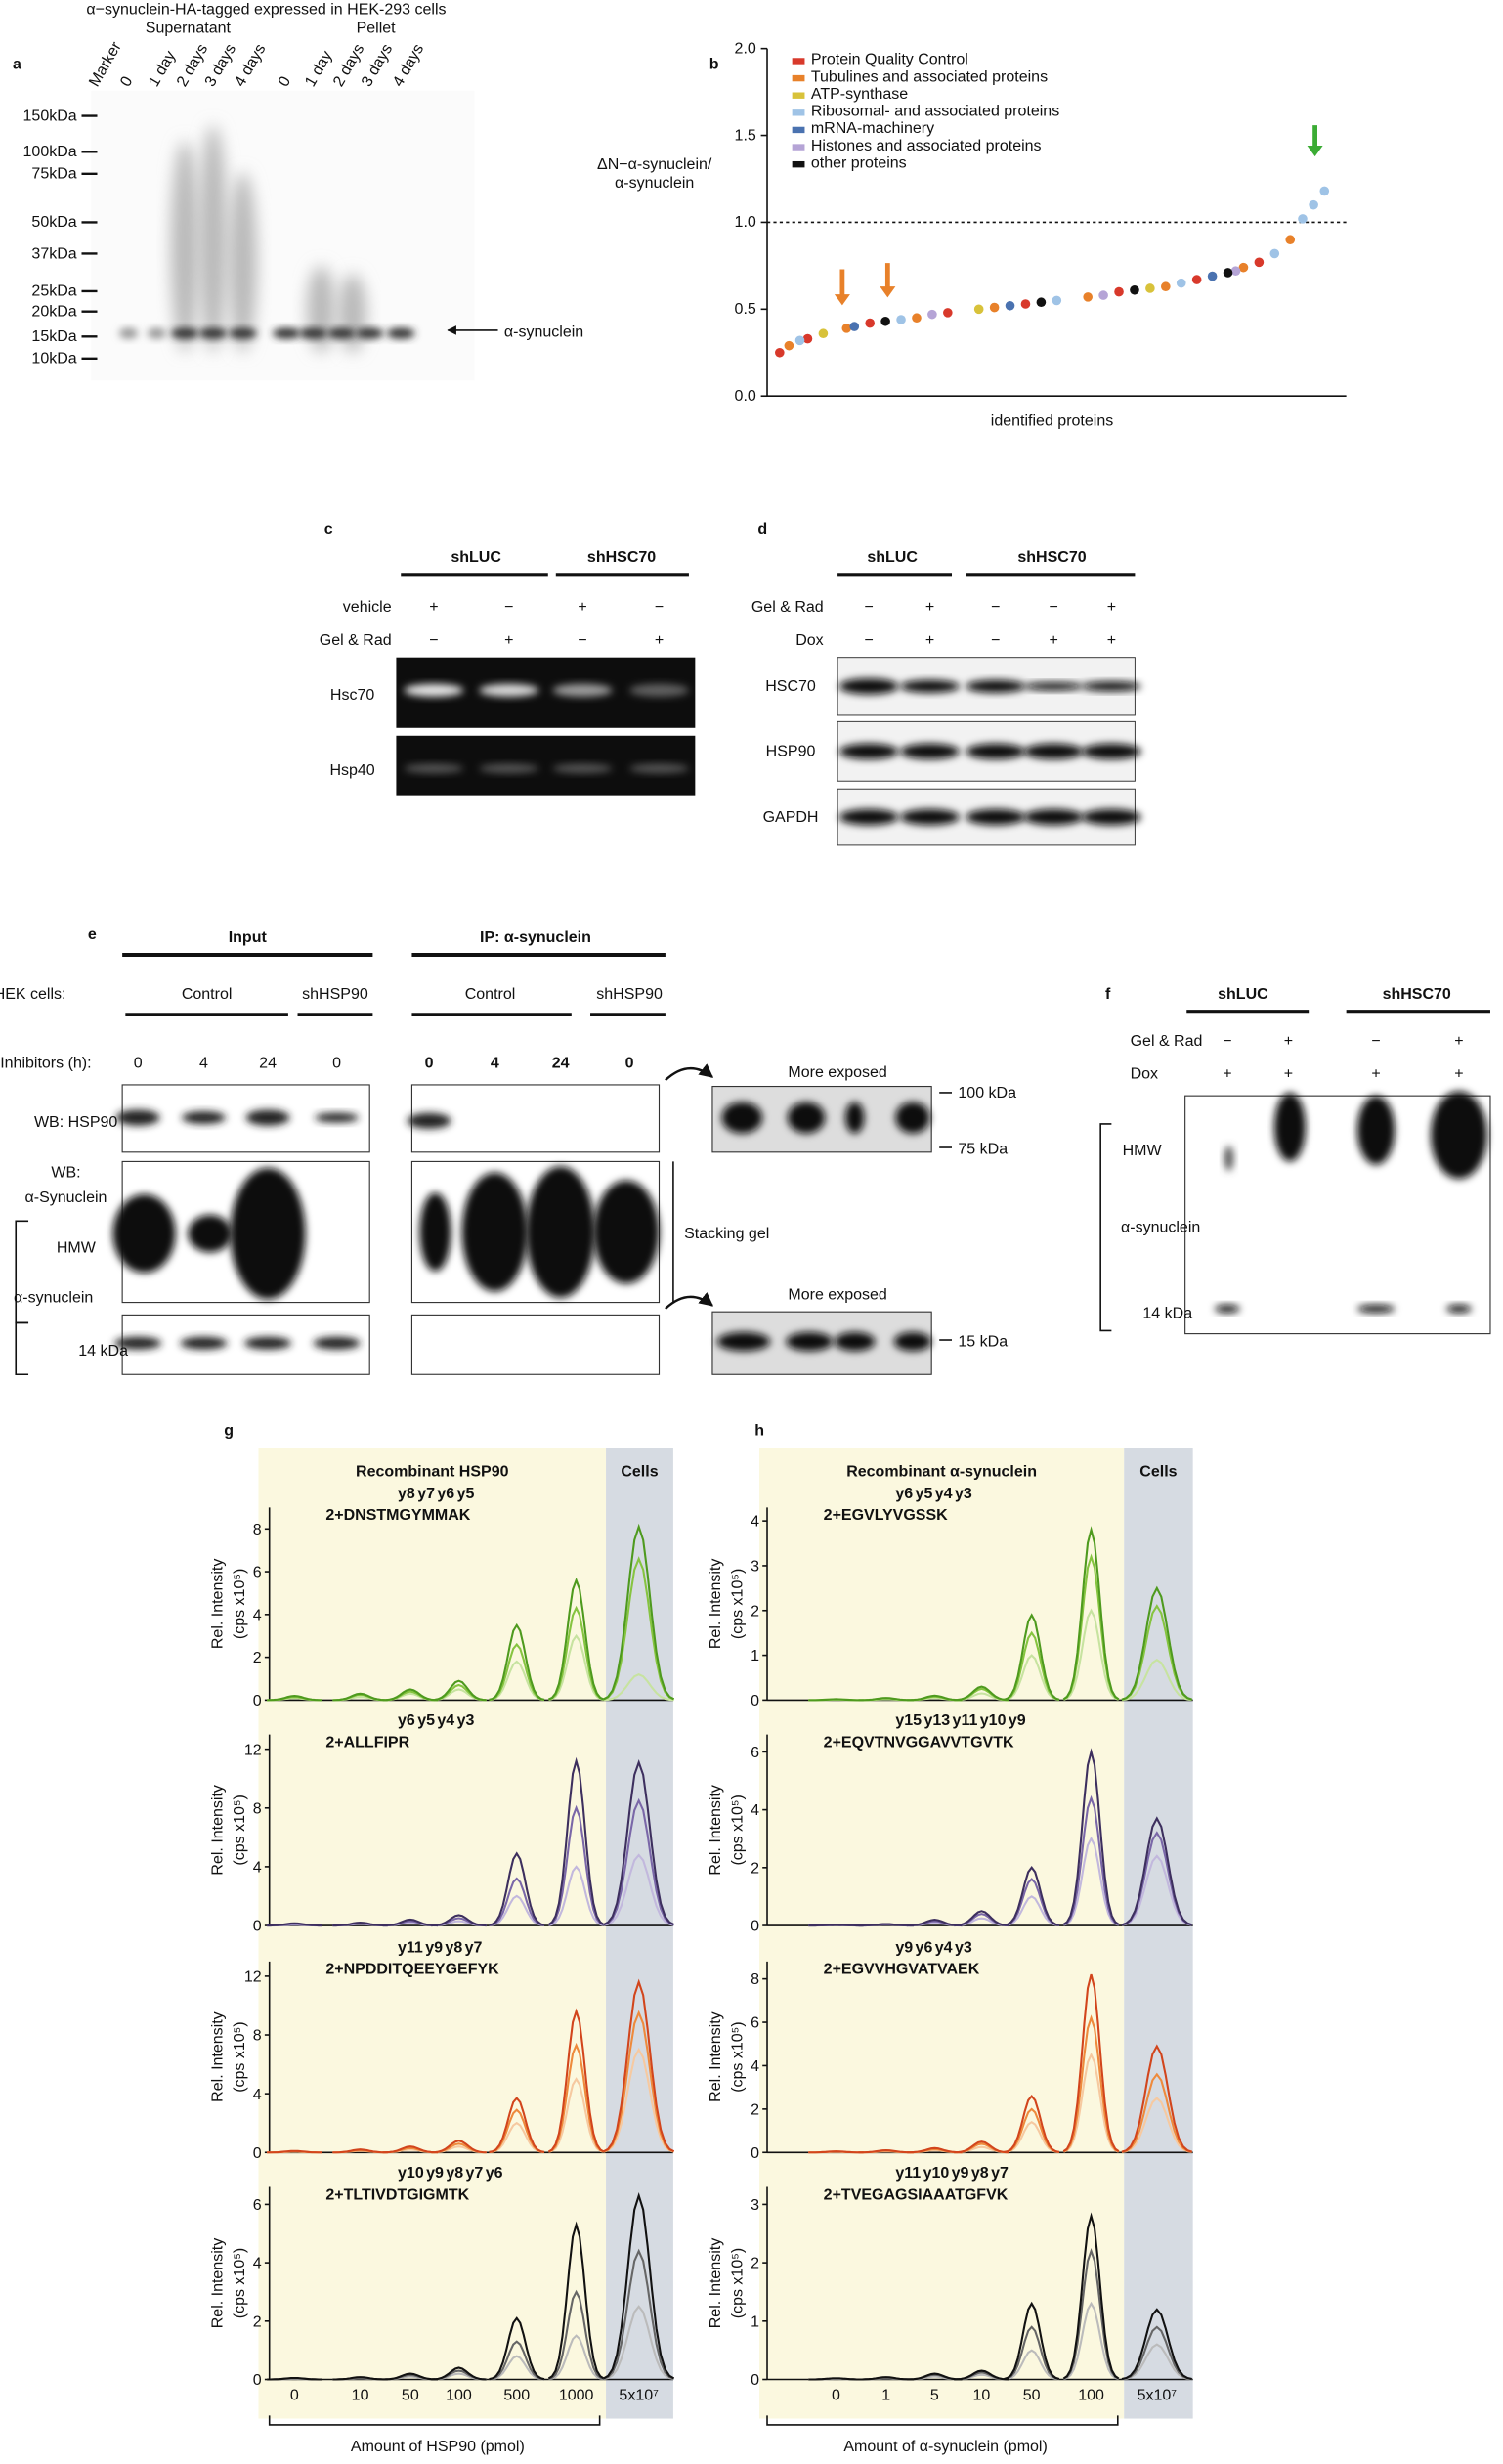 The image size is (1503, 2464). I want to click on ion-label: y8, so click(453, 1947).